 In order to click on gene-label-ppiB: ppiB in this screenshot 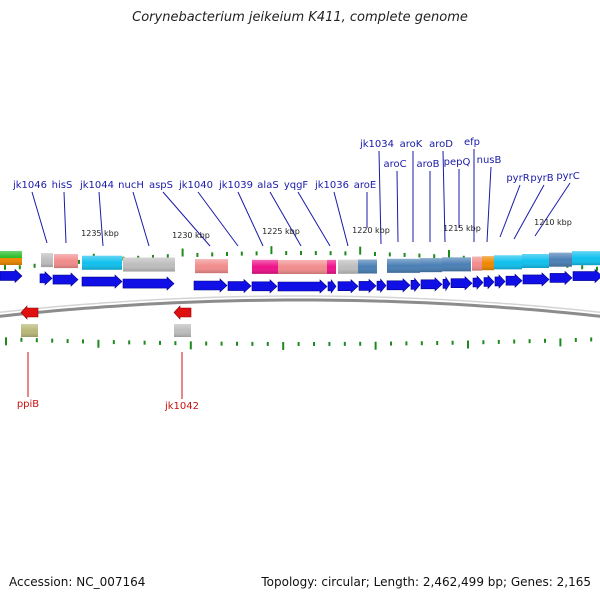, I will do `click(28, 404)`.